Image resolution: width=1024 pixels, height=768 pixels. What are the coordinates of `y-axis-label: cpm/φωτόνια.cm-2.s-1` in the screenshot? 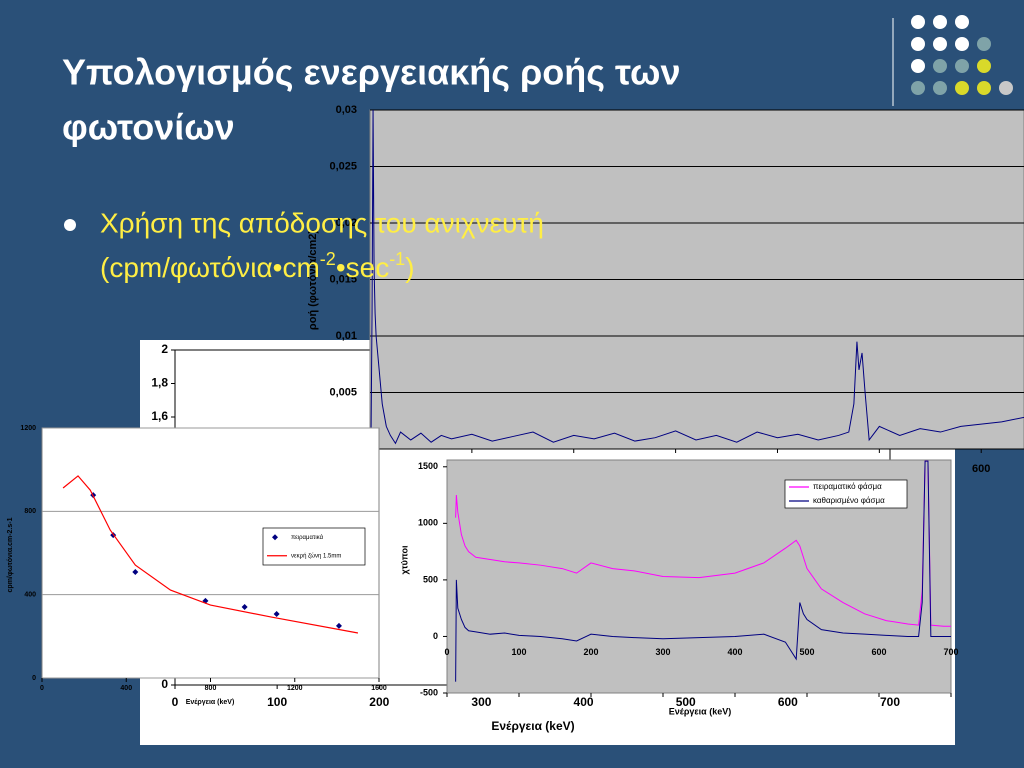 It's located at (10, 554).